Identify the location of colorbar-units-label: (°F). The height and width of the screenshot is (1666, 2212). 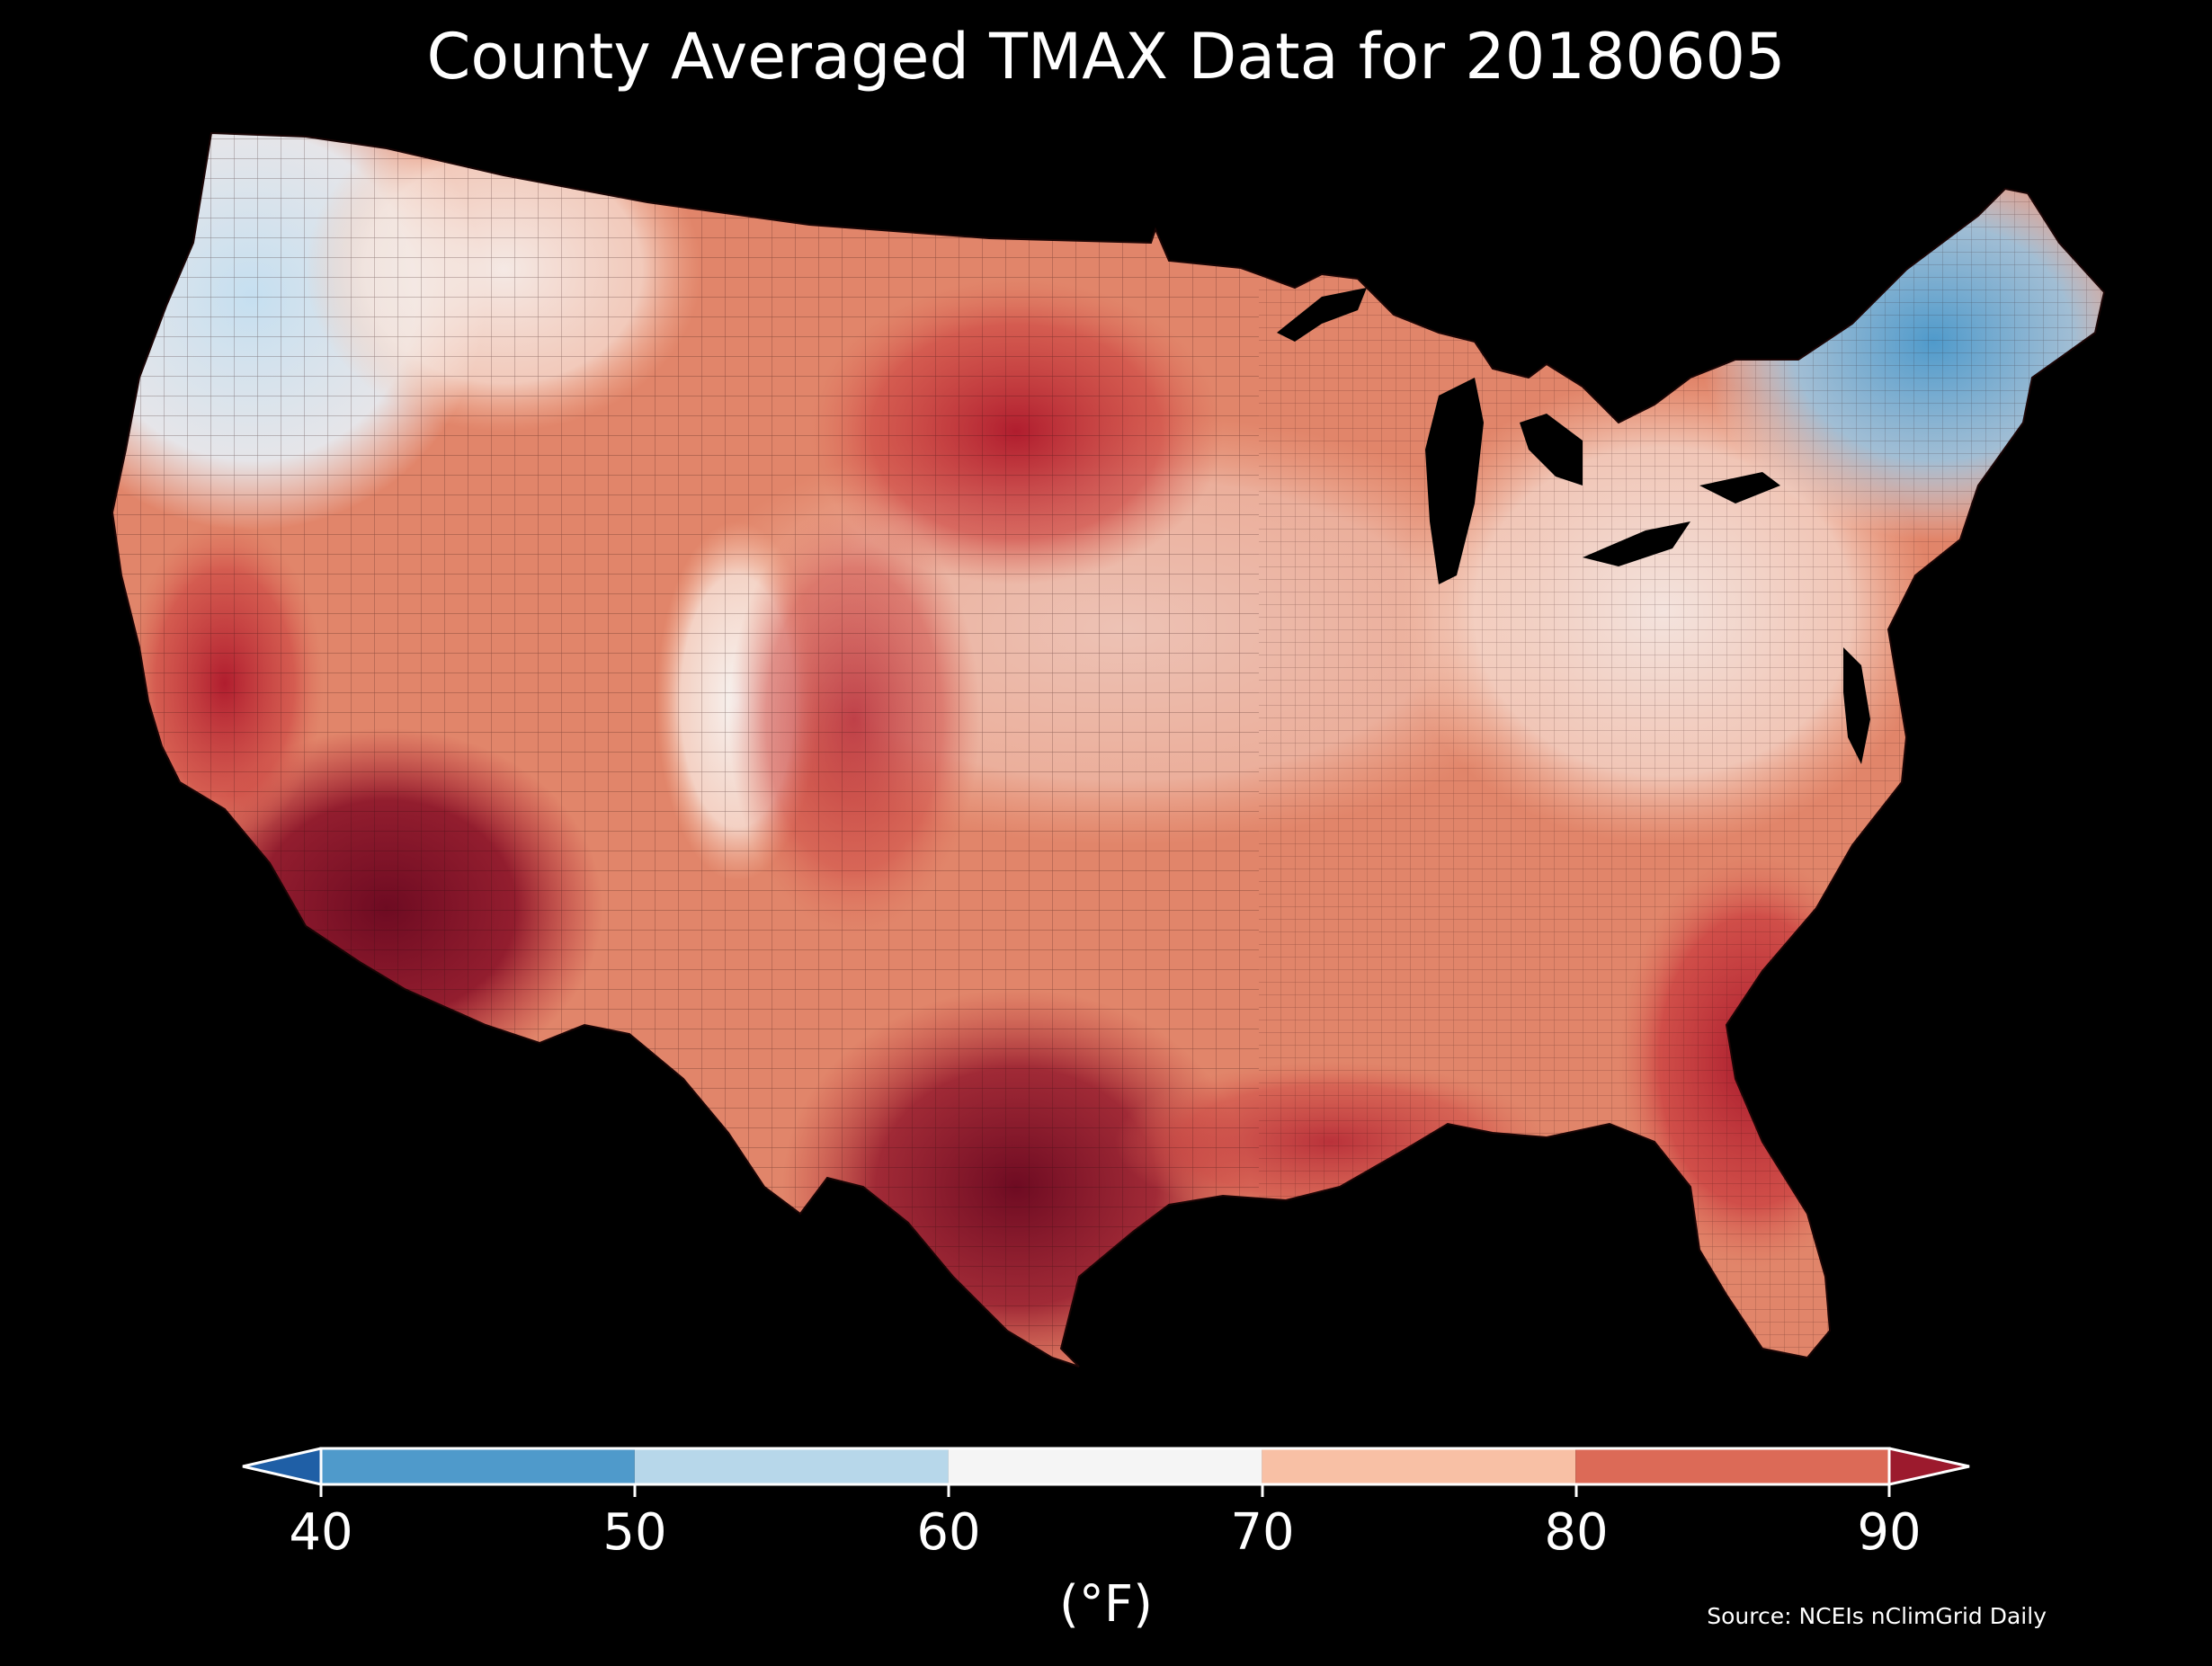
(1106, 1604).